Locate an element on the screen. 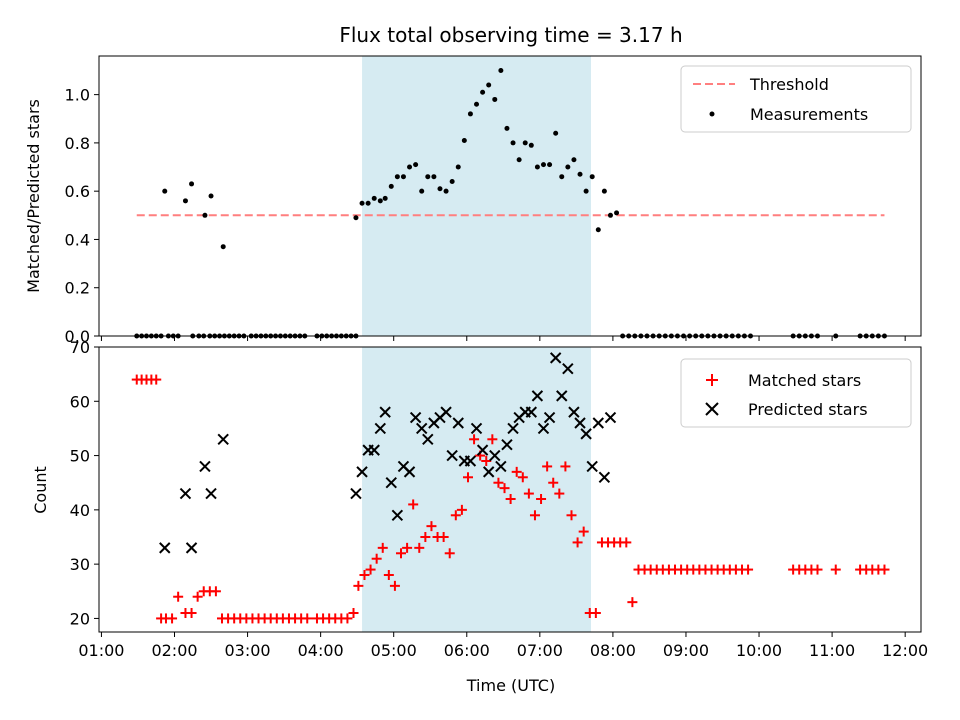 The width and height of the screenshot is (960, 720). legend-predicted-swatch is located at coordinates (712, 409).